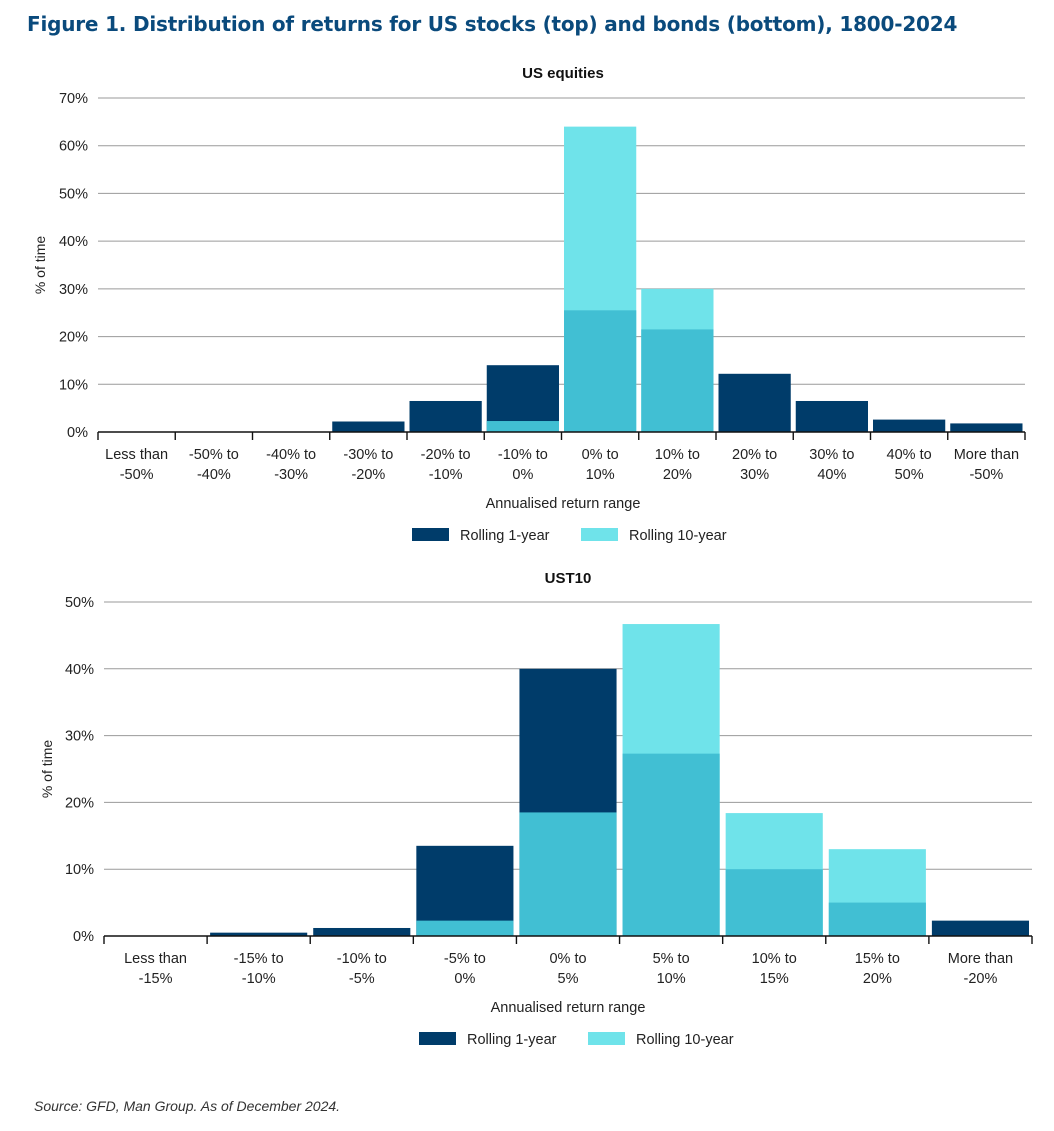 The height and width of the screenshot is (1131, 1054). Describe the element at coordinates (79, 870) in the screenshot. I see `ust10-y-tick-label: 10%` at that location.